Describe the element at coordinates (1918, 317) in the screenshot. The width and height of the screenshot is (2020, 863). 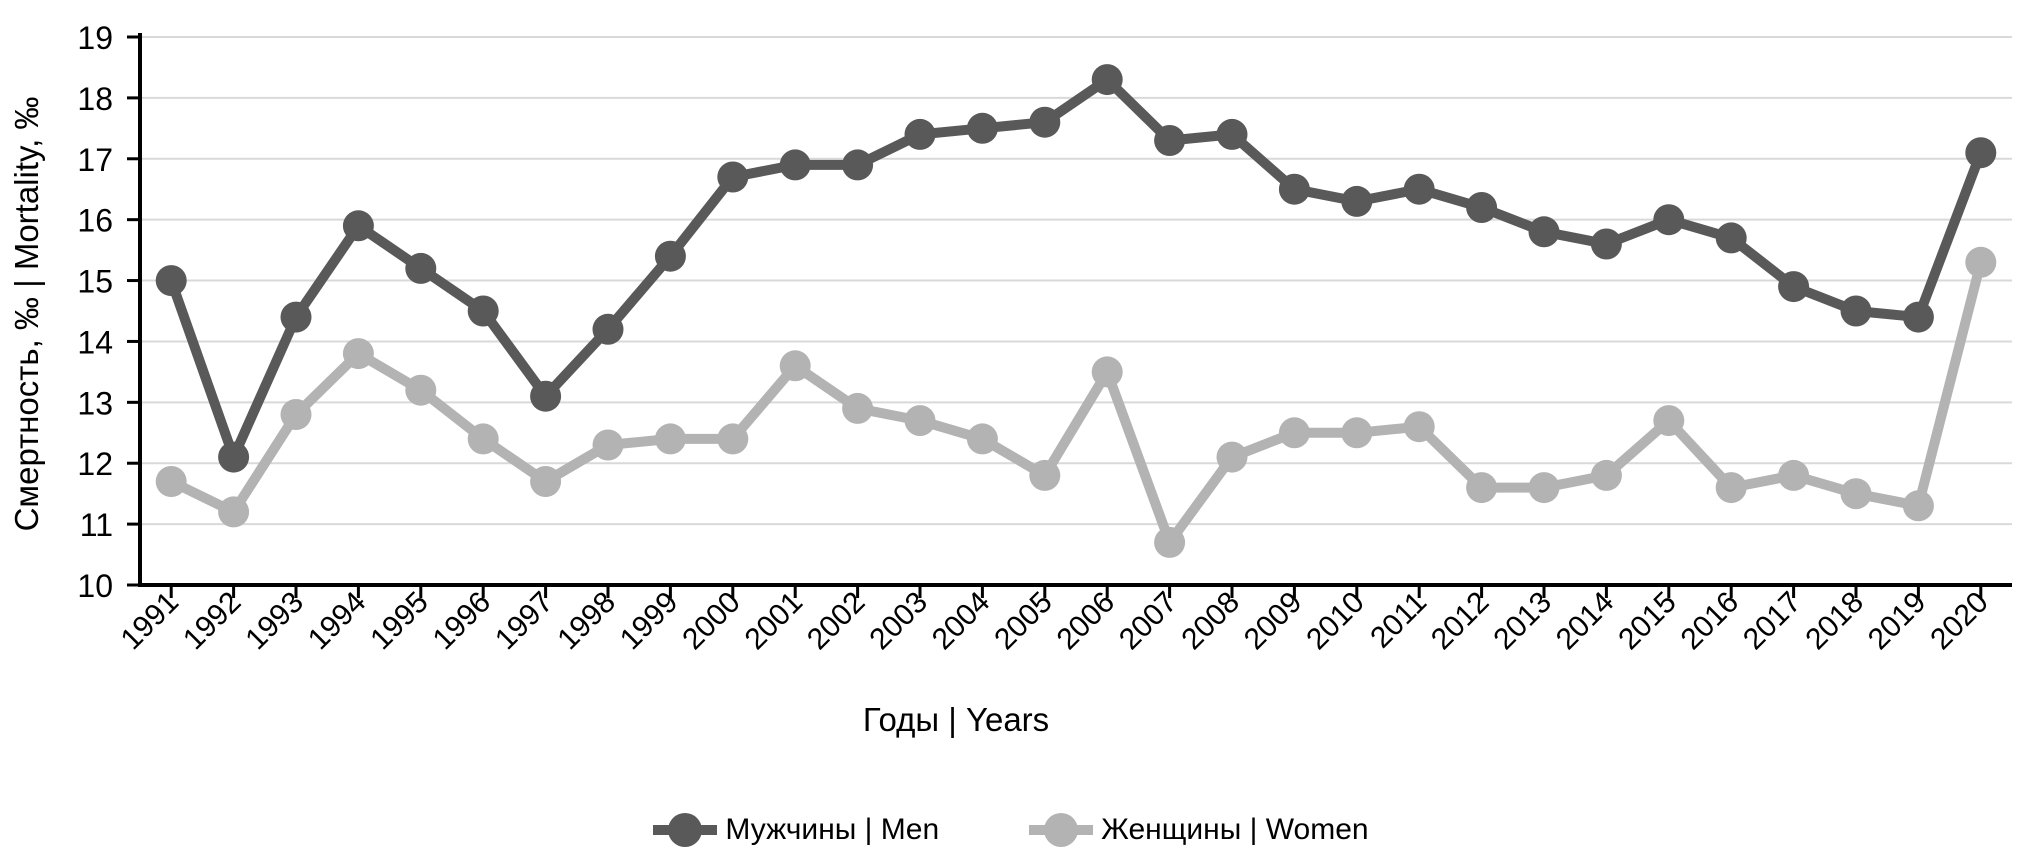
I see `series-point-men-2019` at that location.